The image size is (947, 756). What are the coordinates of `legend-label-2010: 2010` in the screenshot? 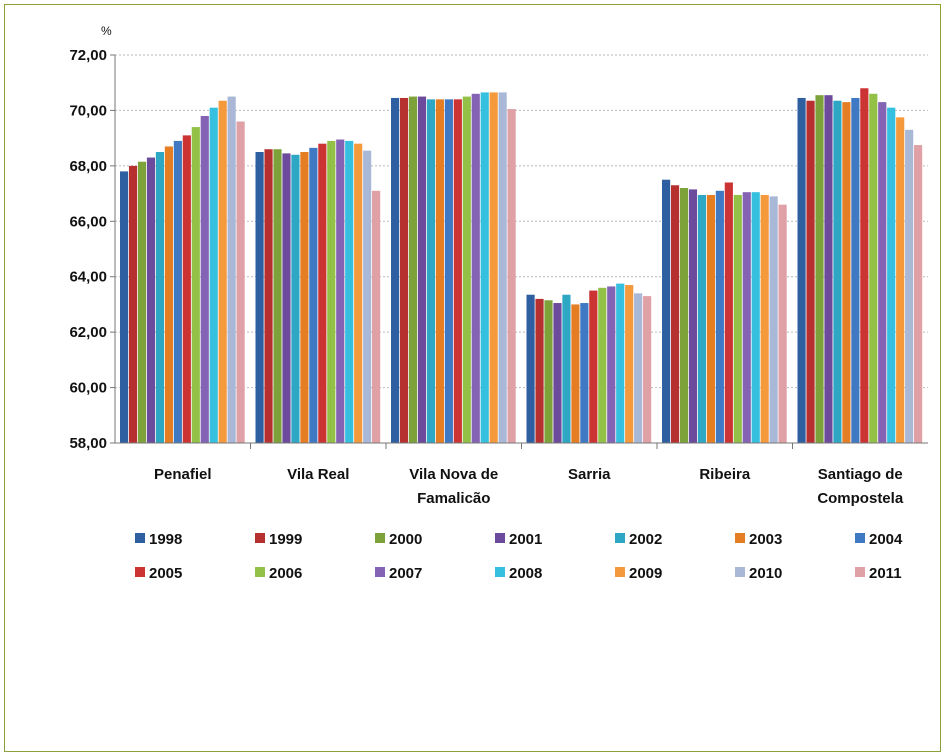 It's located at (765, 573).